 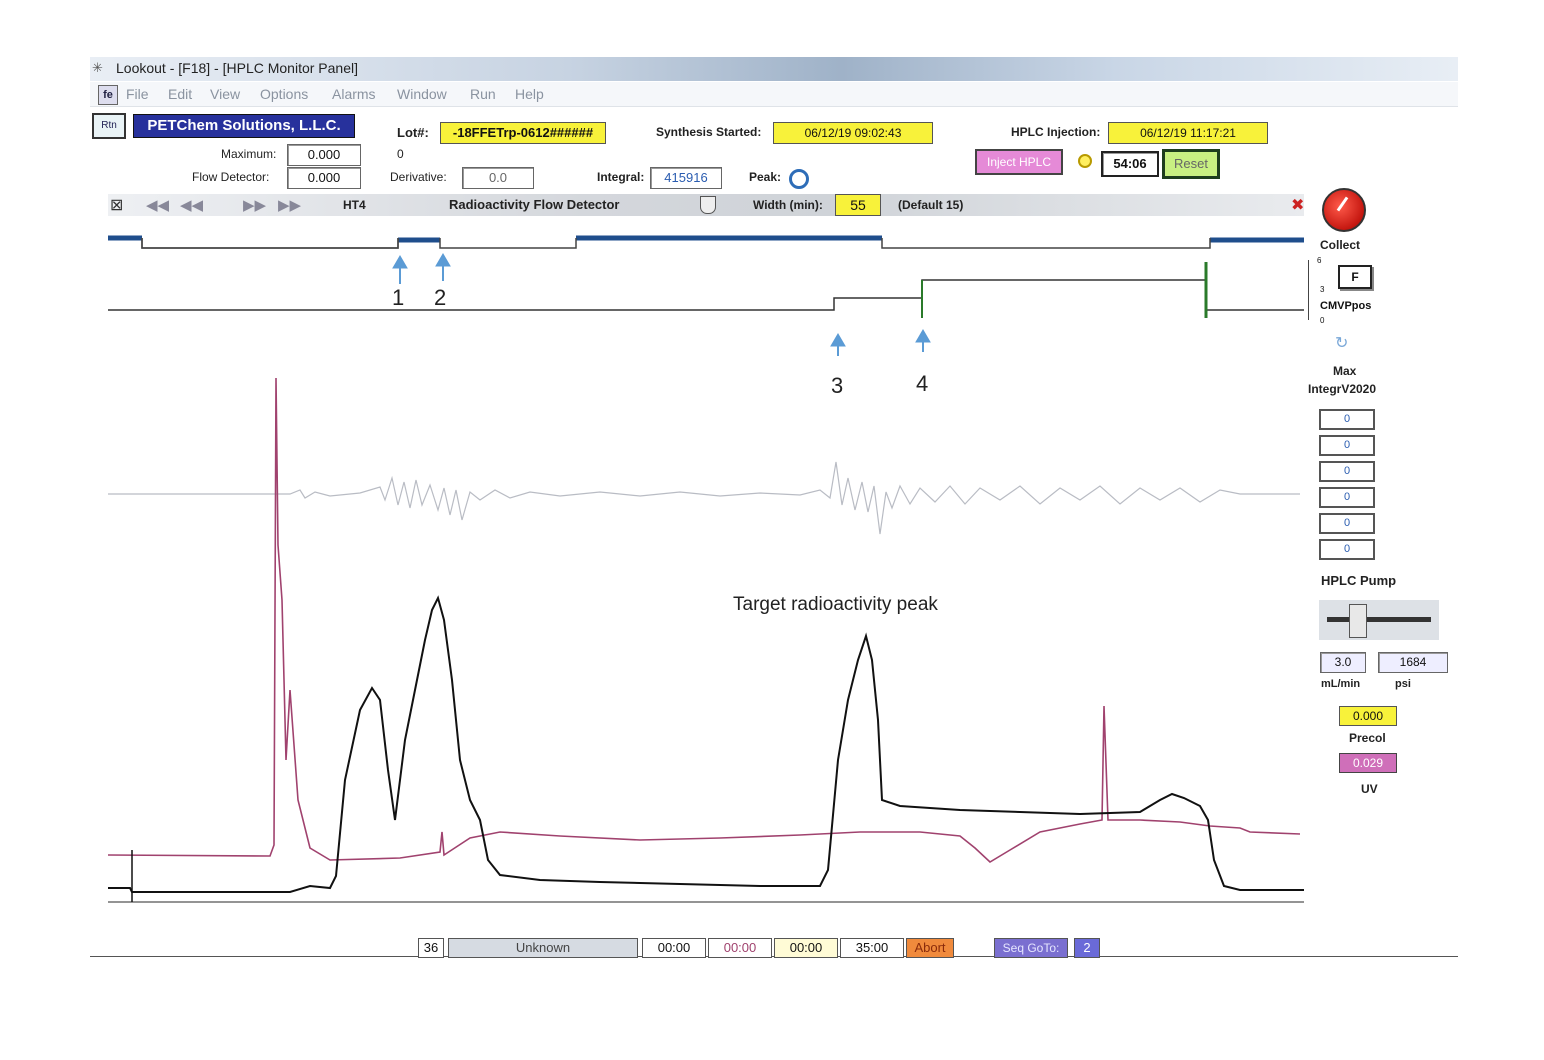 What do you see at coordinates (1322, 320) in the screenshot?
I see `scale-bottom: 0` at bounding box center [1322, 320].